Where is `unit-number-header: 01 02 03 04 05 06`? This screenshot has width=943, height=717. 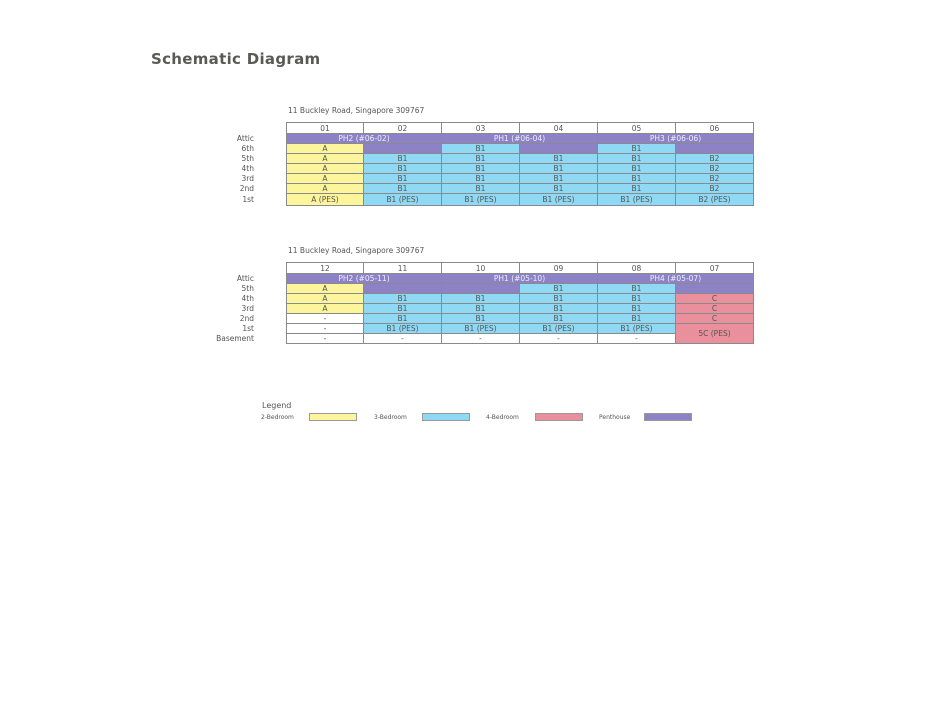 unit-number-header: 01 02 03 04 05 06 is located at coordinates (520, 128).